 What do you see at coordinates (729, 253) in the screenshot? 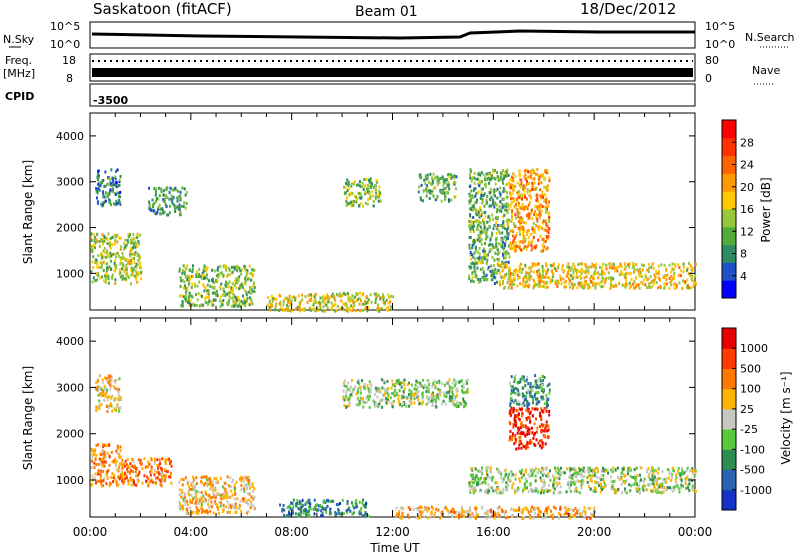
I see `colorbar-segment` at bounding box center [729, 253].